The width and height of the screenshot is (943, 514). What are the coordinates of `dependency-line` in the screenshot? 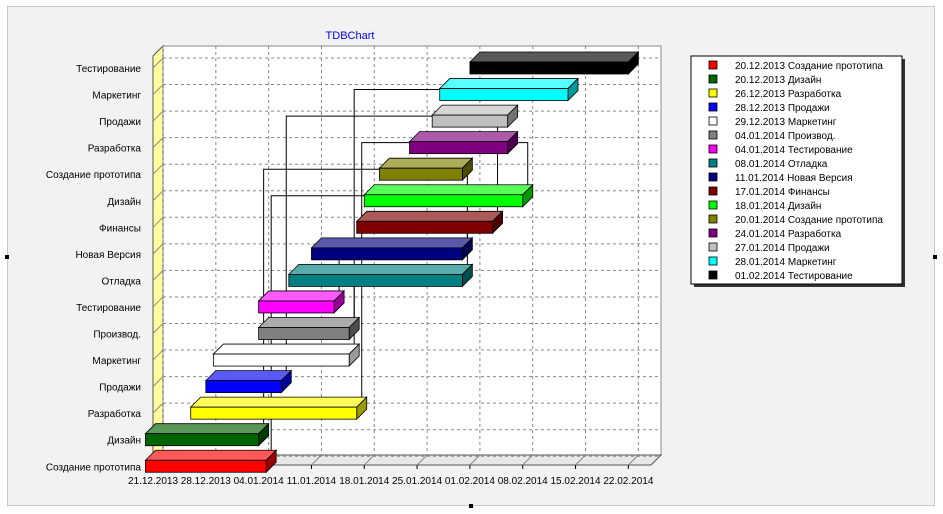 It's located at (388, 275).